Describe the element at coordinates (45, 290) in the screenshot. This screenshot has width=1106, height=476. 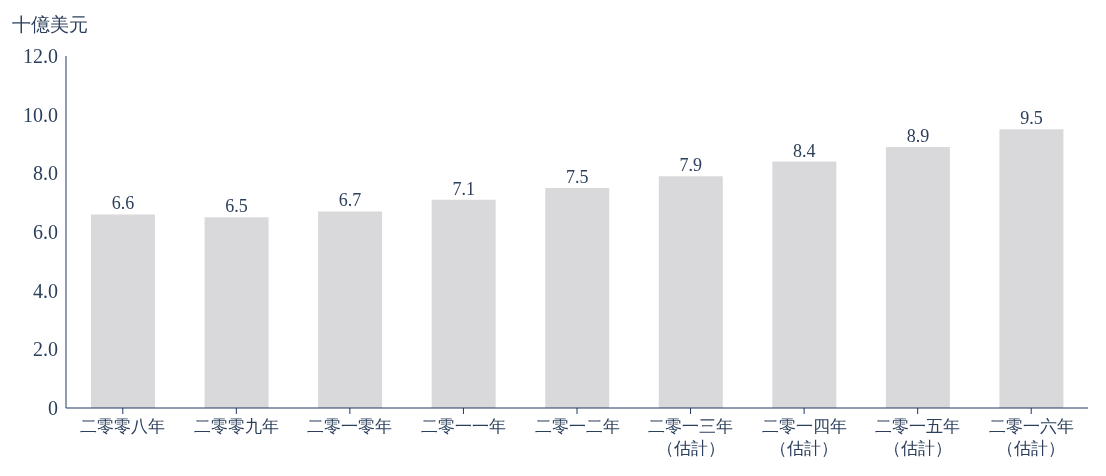
I see `y-tick-label: 4.0` at that location.